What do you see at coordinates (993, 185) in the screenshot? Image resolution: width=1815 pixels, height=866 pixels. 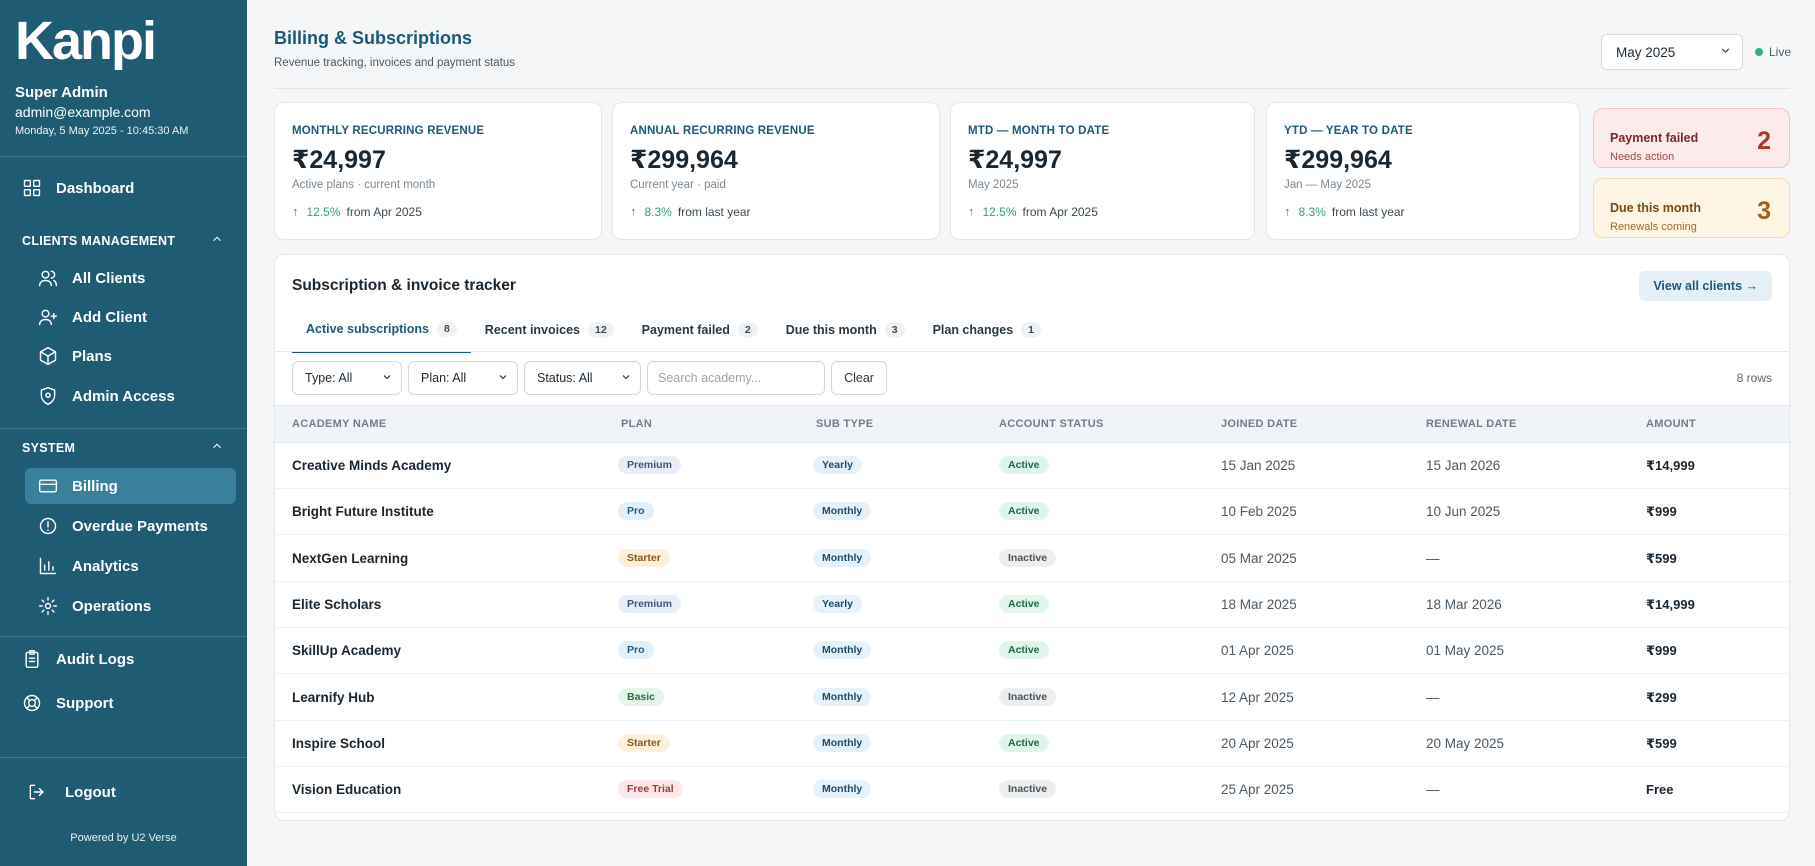 I see `kpi-sub: May 2025` at bounding box center [993, 185].